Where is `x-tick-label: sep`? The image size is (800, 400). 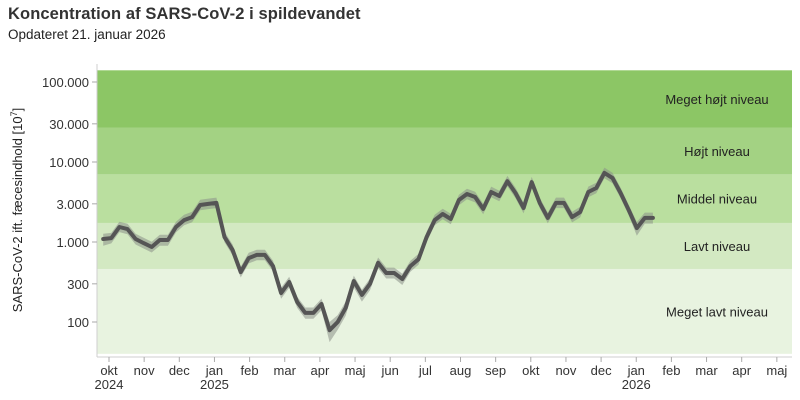 x-tick-label: sep is located at coordinates (495, 370).